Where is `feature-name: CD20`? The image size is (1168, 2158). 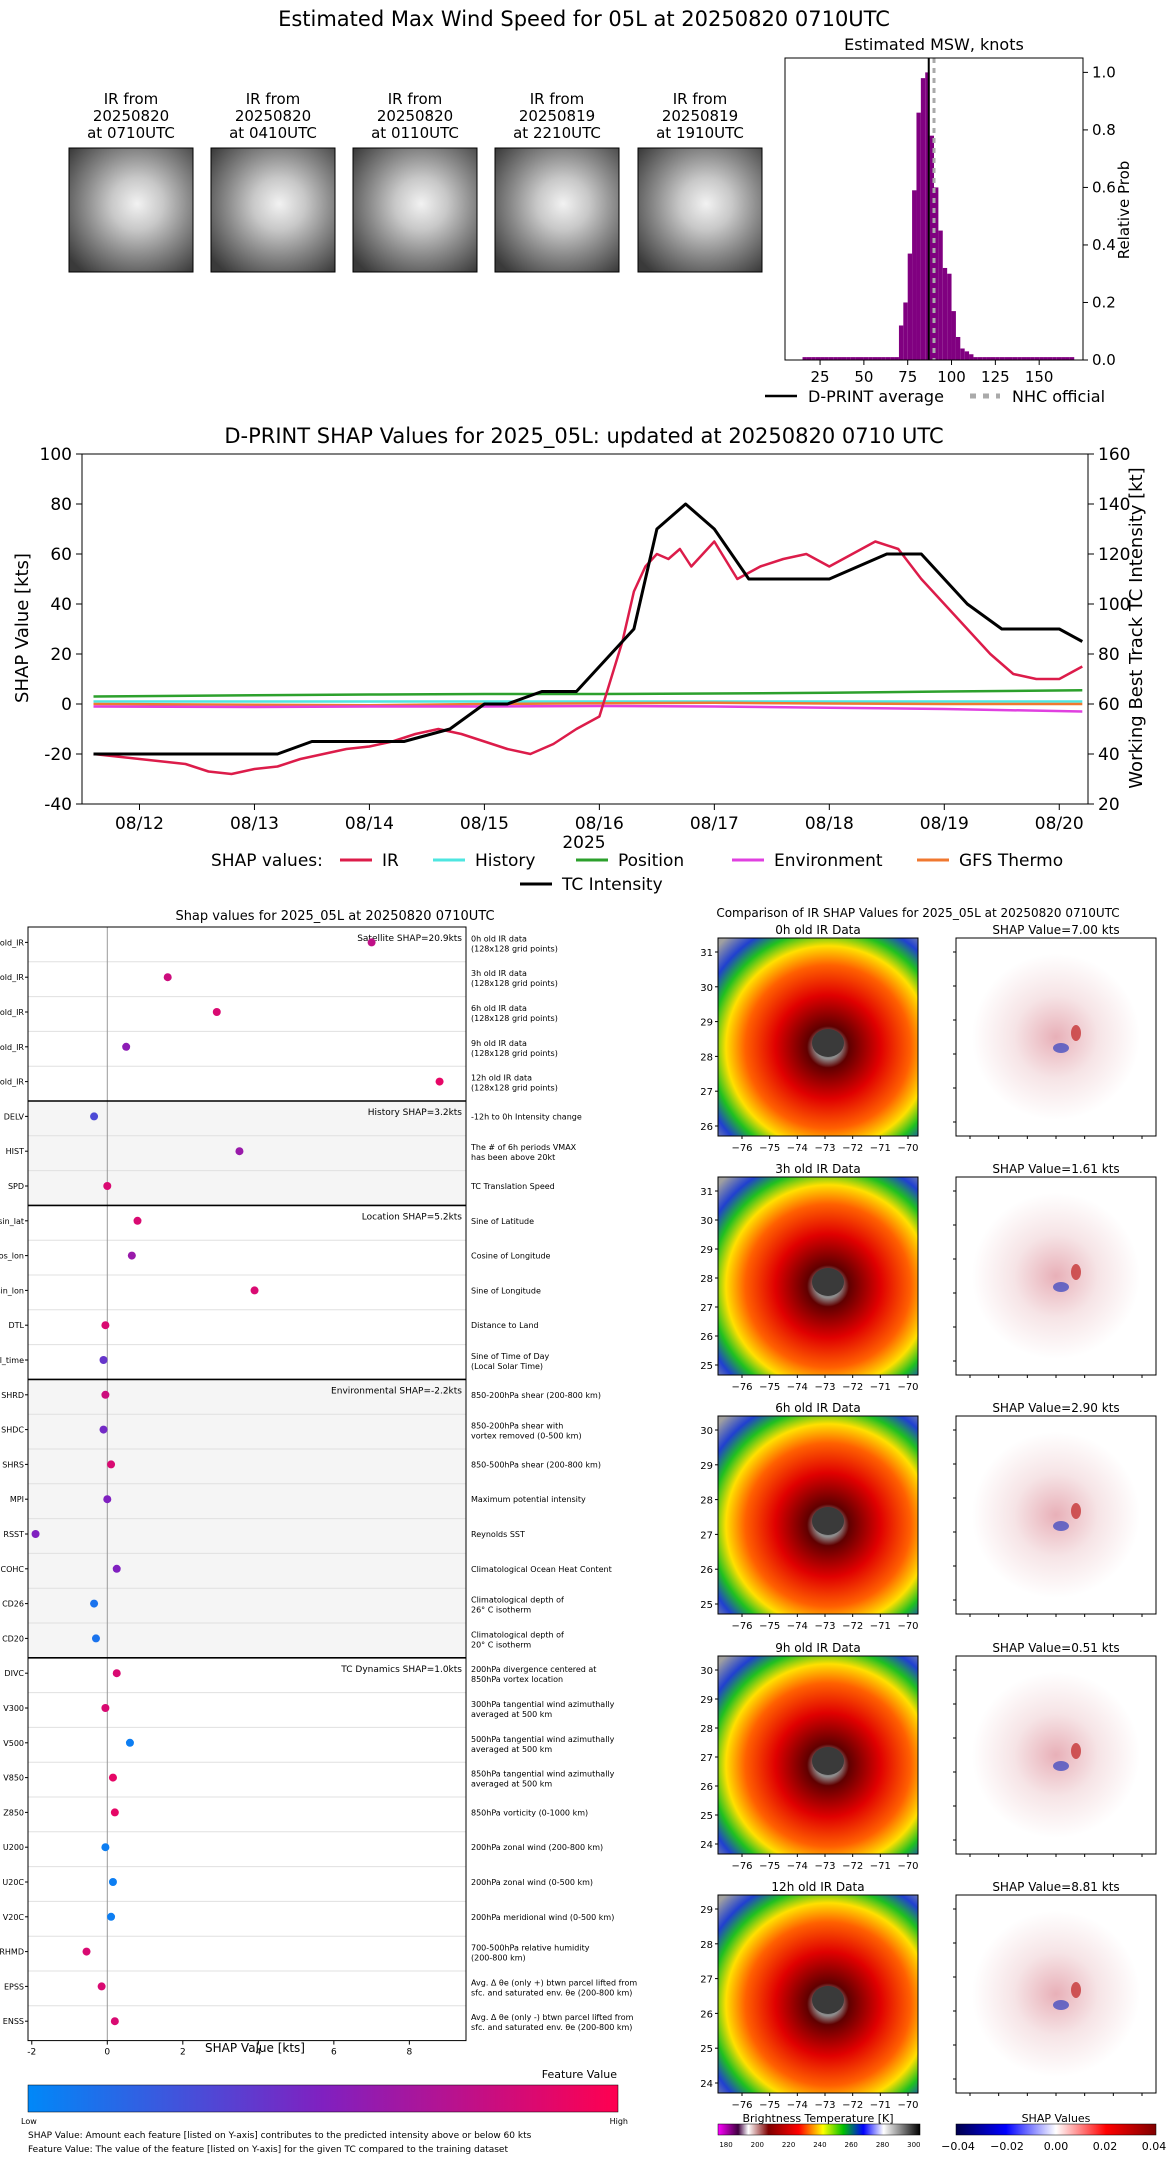 feature-name: CD20 is located at coordinates (13, 1638).